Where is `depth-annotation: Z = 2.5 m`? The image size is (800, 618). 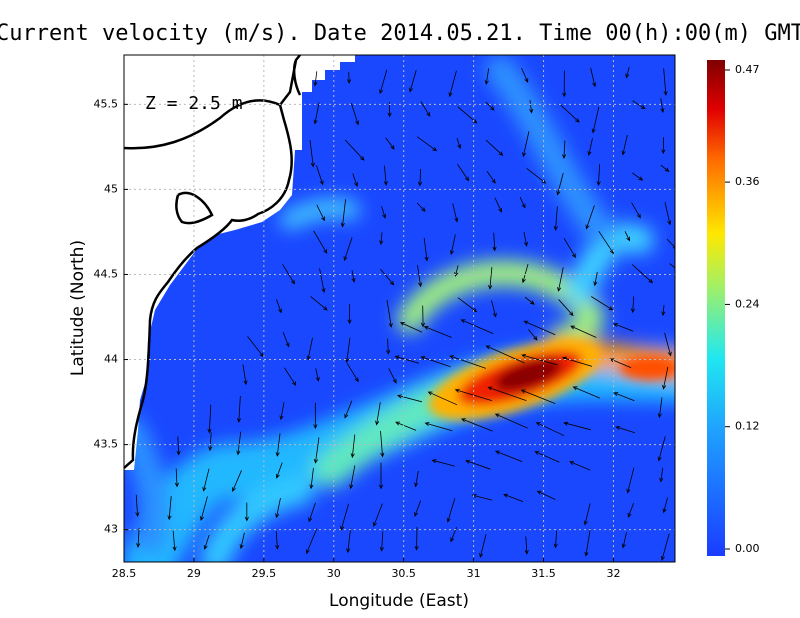
depth-annotation: Z = 2.5 m is located at coordinates (194, 103).